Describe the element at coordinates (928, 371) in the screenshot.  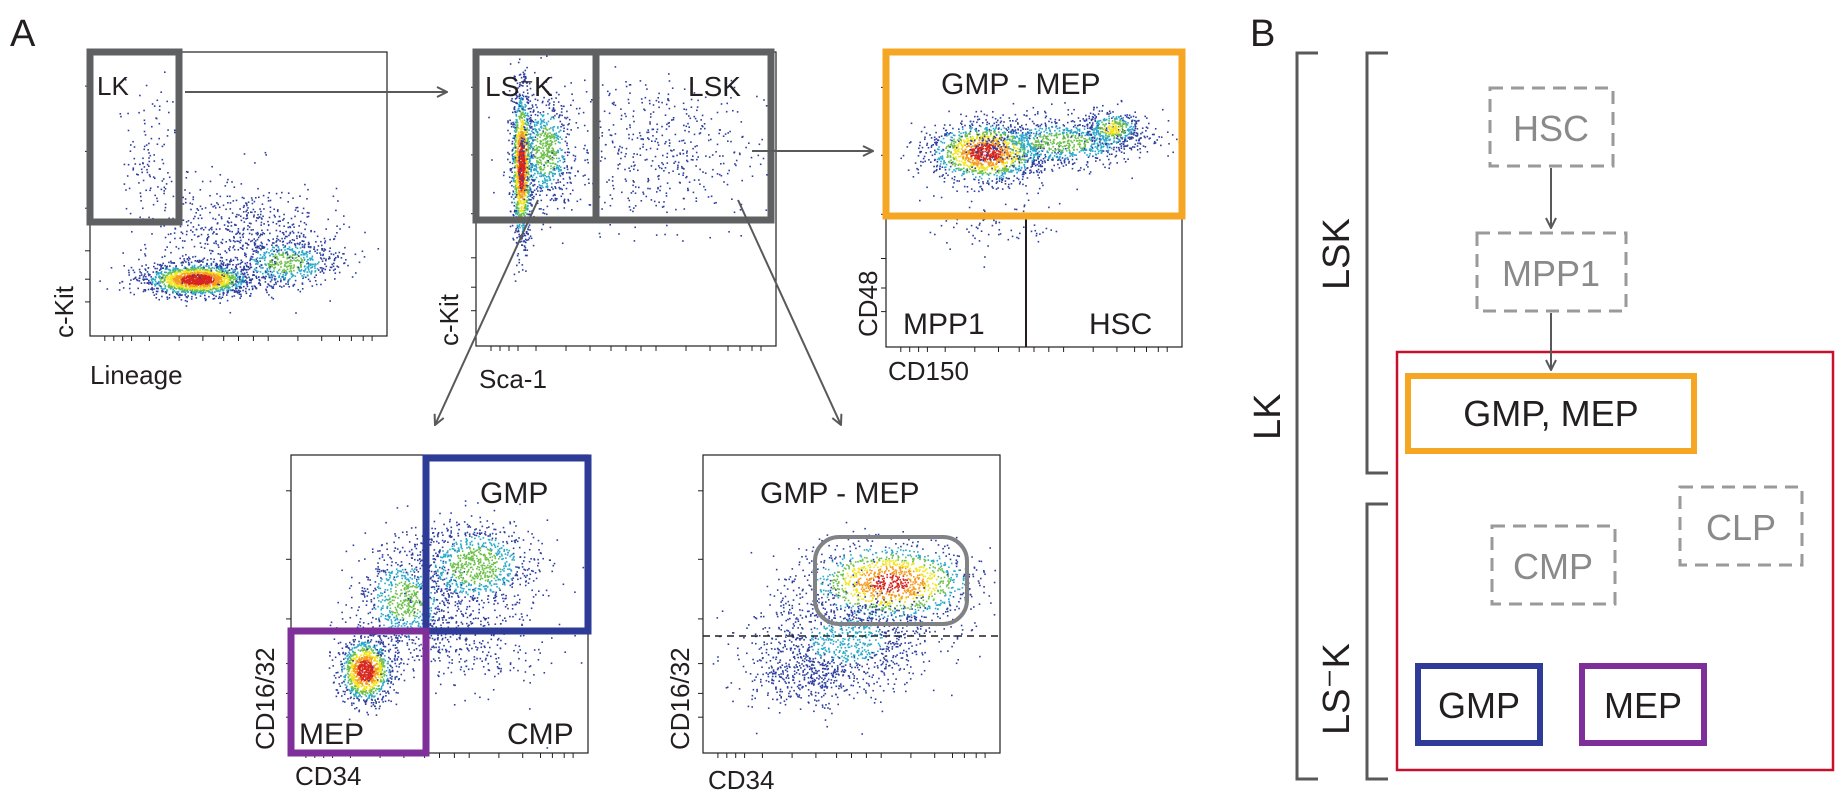
I see `x-axis-label: CD150` at that location.